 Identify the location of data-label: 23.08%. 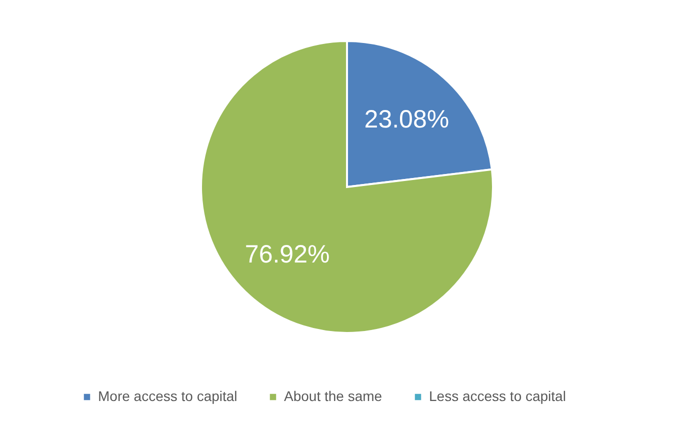
(407, 120).